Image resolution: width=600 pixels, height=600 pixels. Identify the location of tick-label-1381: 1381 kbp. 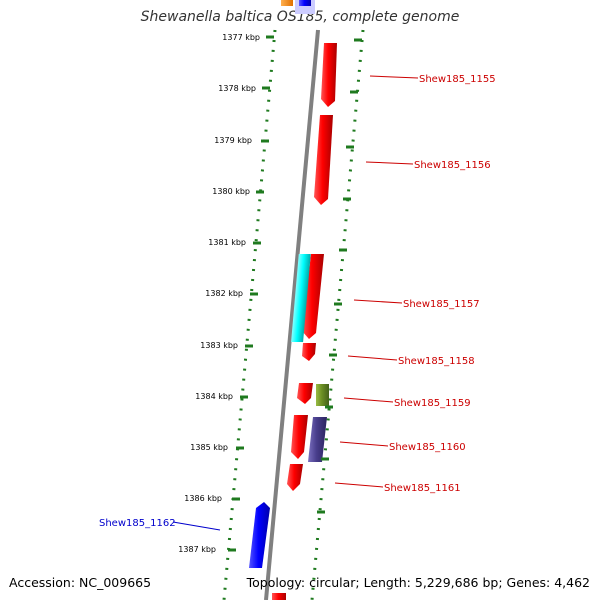
(227, 242).